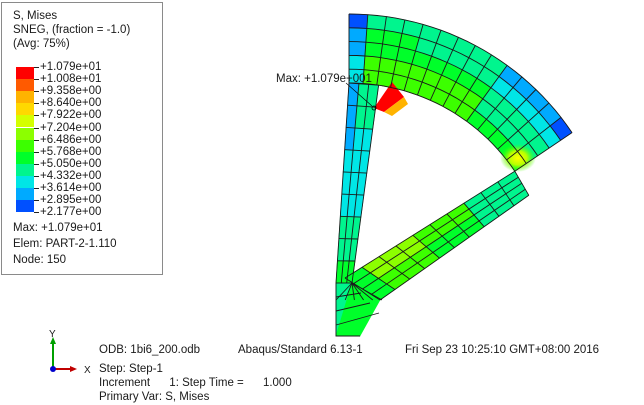 This screenshot has height=405, width=644. I want to click on axis-triad, so click(63, 354).